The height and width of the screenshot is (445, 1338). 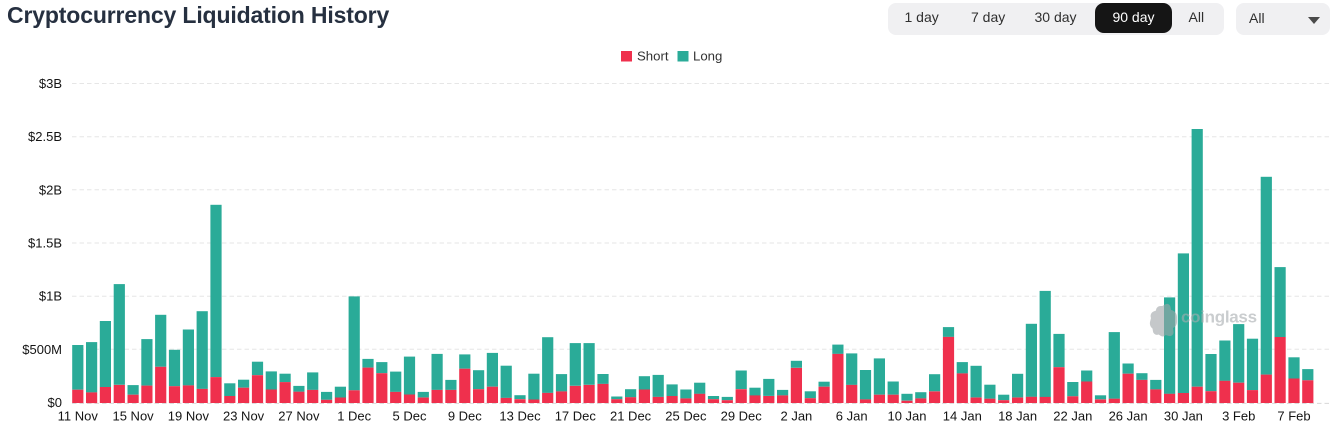 What do you see at coordinates (631, 415) in the screenshot?
I see `svg-text: 21 Dec` at bounding box center [631, 415].